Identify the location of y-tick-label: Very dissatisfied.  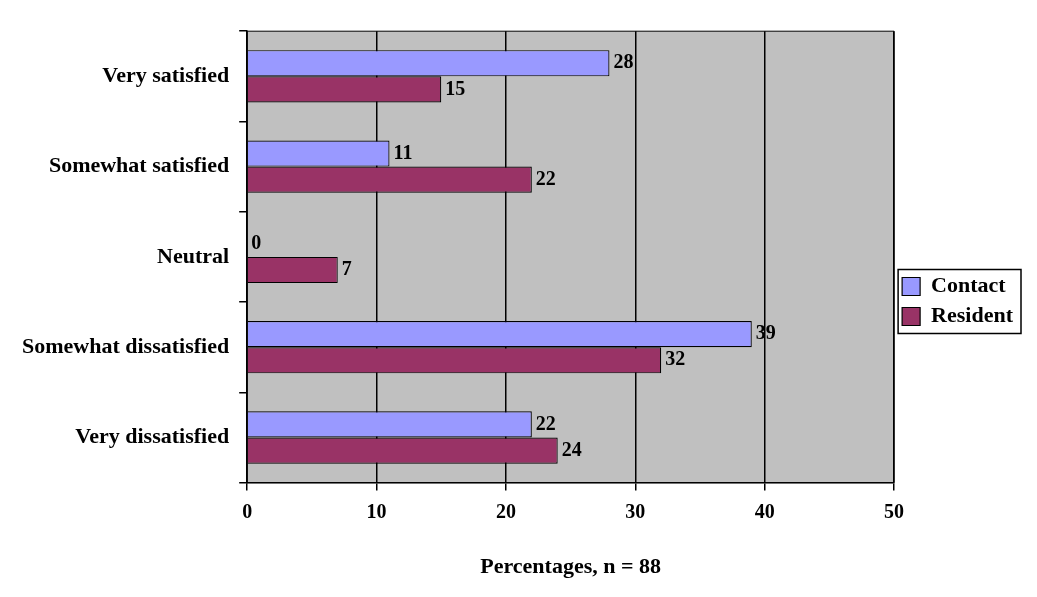
(152, 436).